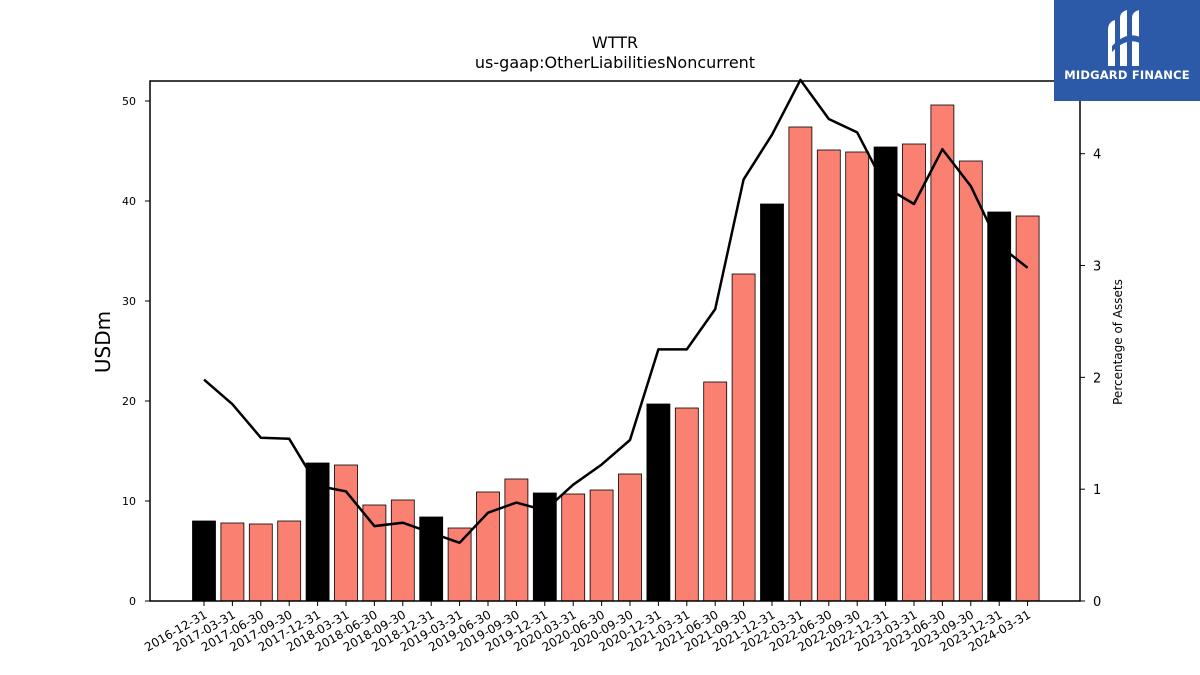 The image size is (1200, 675). Describe the element at coordinates (1097, 602) in the screenshot. I see `y2-tick-label: 0` at that location.